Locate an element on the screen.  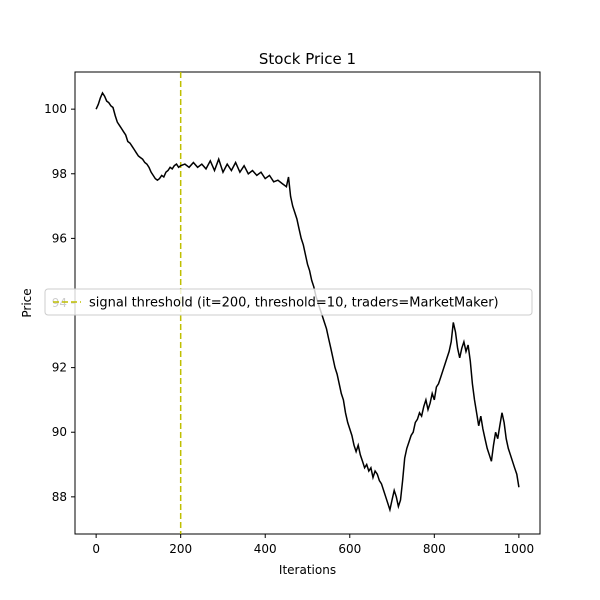
x-tick-label: 1000 is located at coordinates (519, 549).